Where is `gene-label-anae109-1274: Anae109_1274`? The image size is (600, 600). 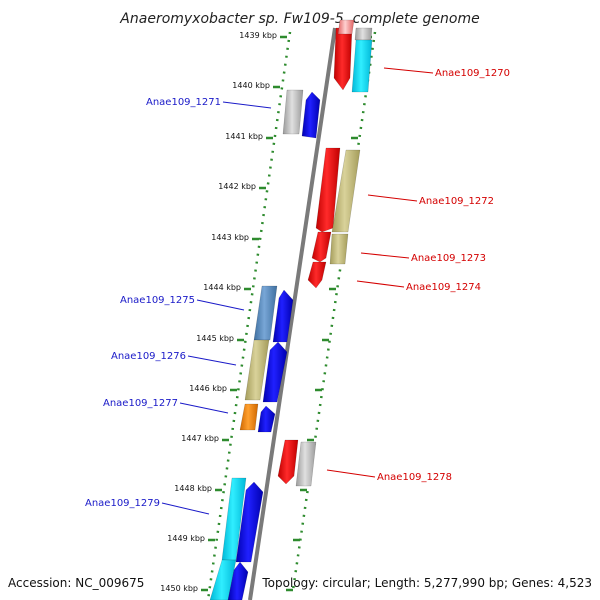 gene-label-anae109-1274: Anae109_1274 is located at coordinates (443, 287).